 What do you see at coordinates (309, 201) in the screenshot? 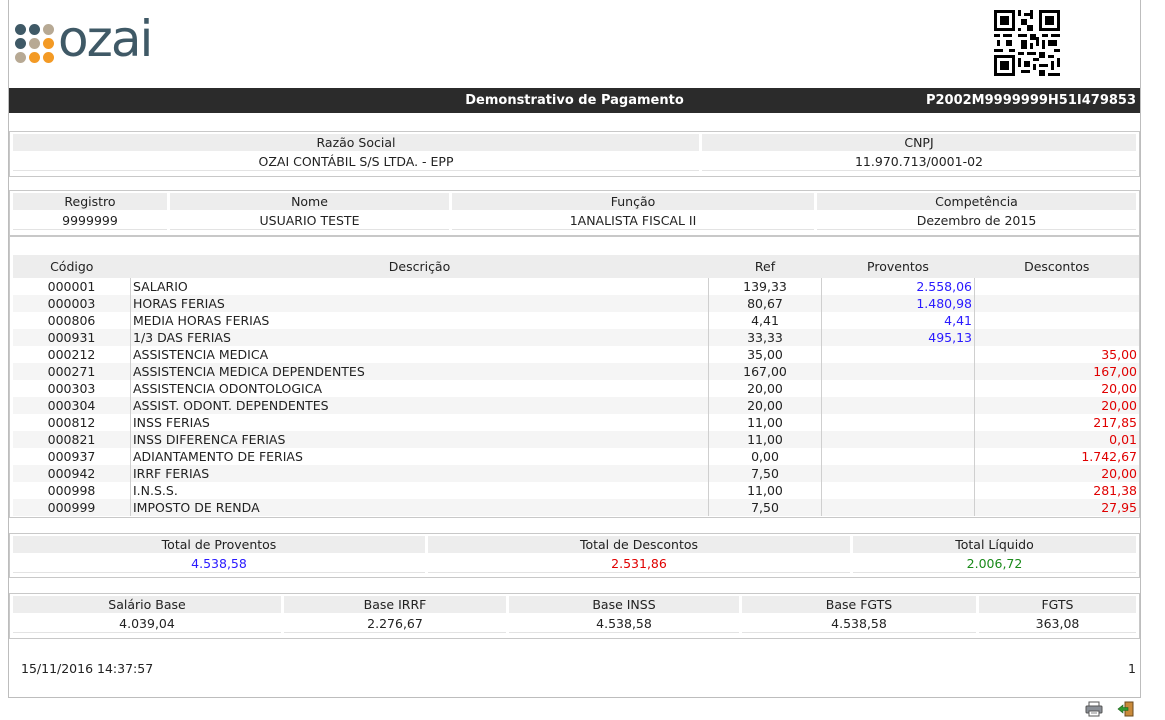
I see `header-nome: Nome` at bounding box center [309, 201].